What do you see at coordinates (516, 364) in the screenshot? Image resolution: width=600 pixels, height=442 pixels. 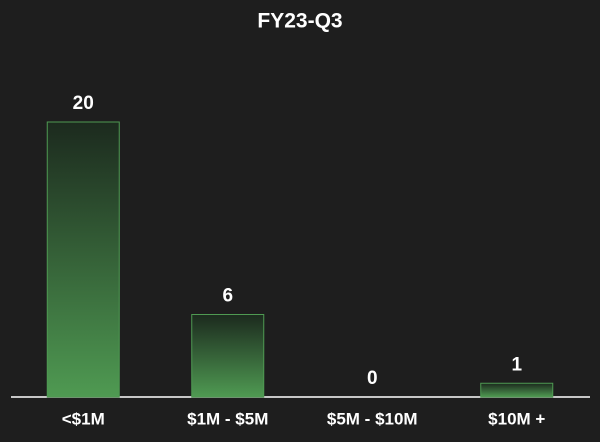 I see `data-label: 1` at bounding box center [516, 364].